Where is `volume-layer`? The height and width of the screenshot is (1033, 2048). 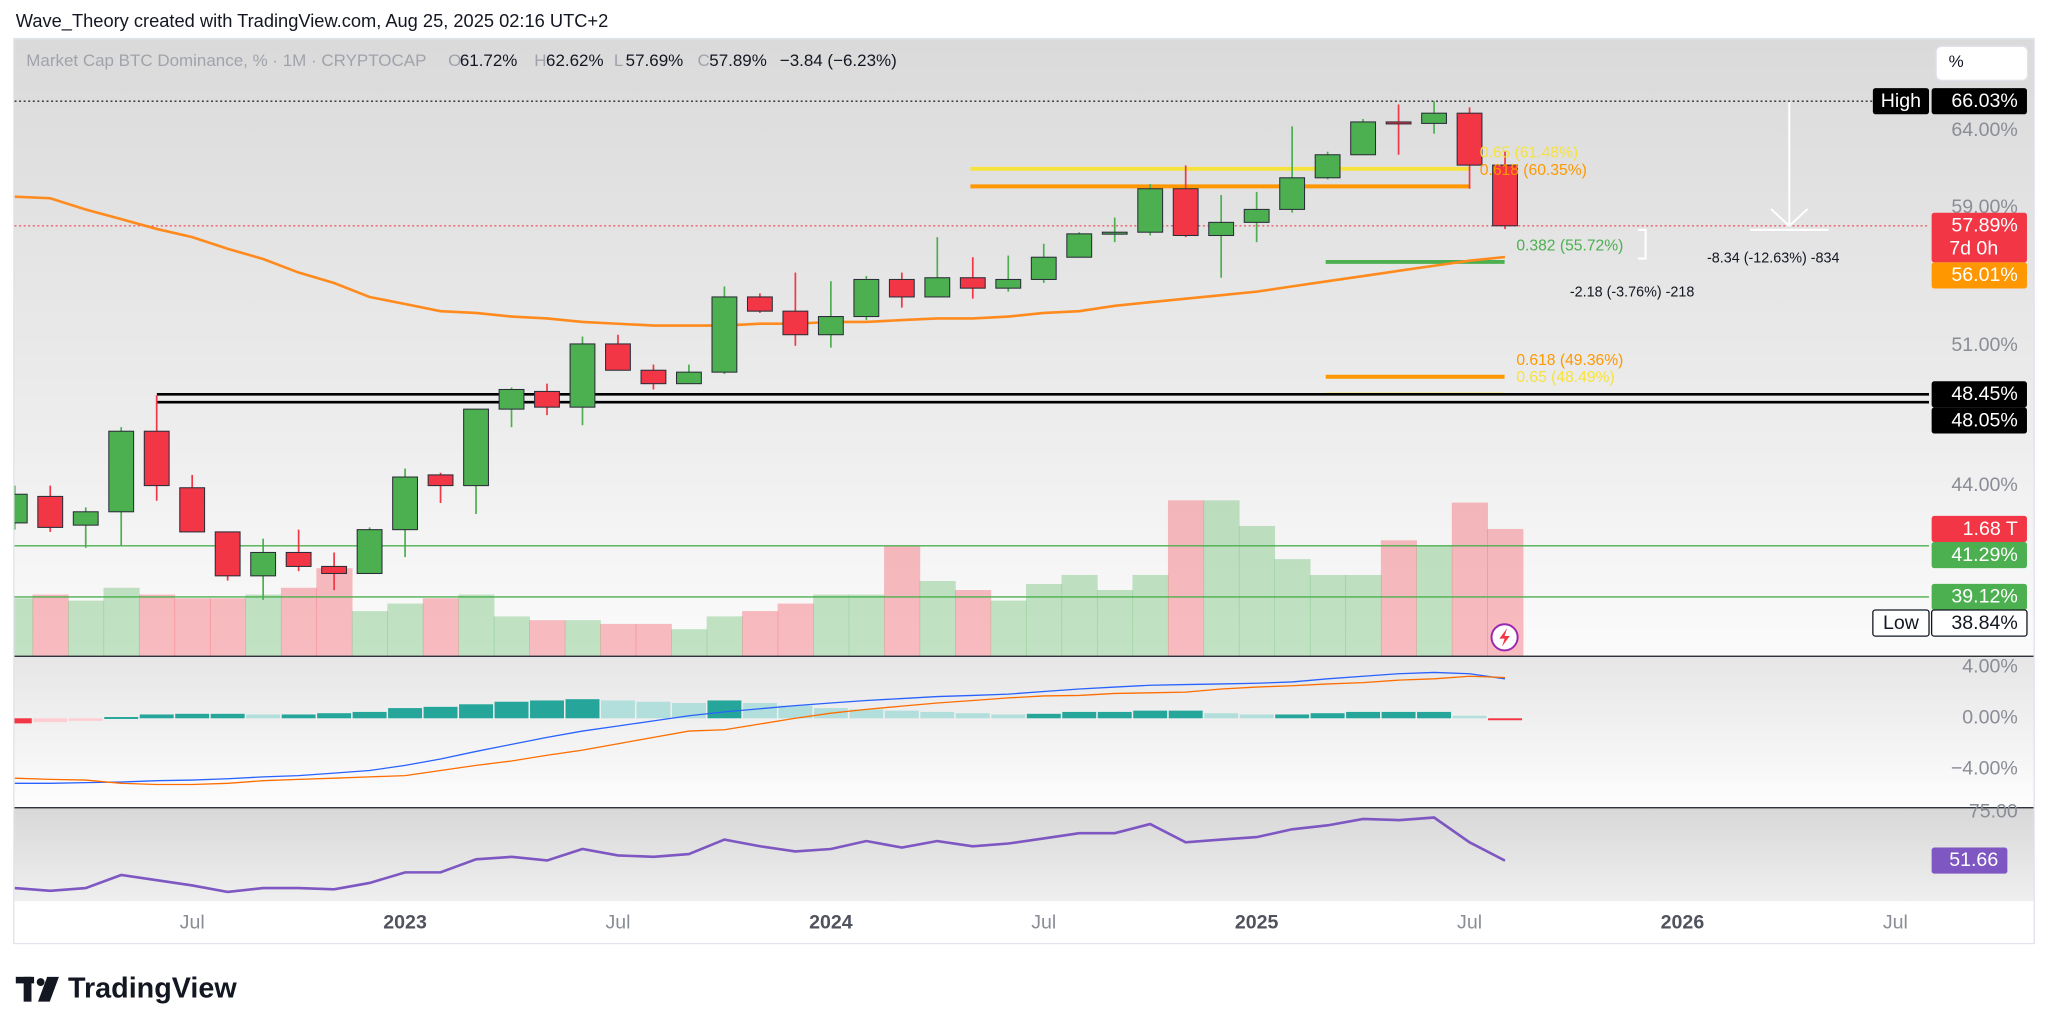 volume-layer is located at coordinates (769, 578).